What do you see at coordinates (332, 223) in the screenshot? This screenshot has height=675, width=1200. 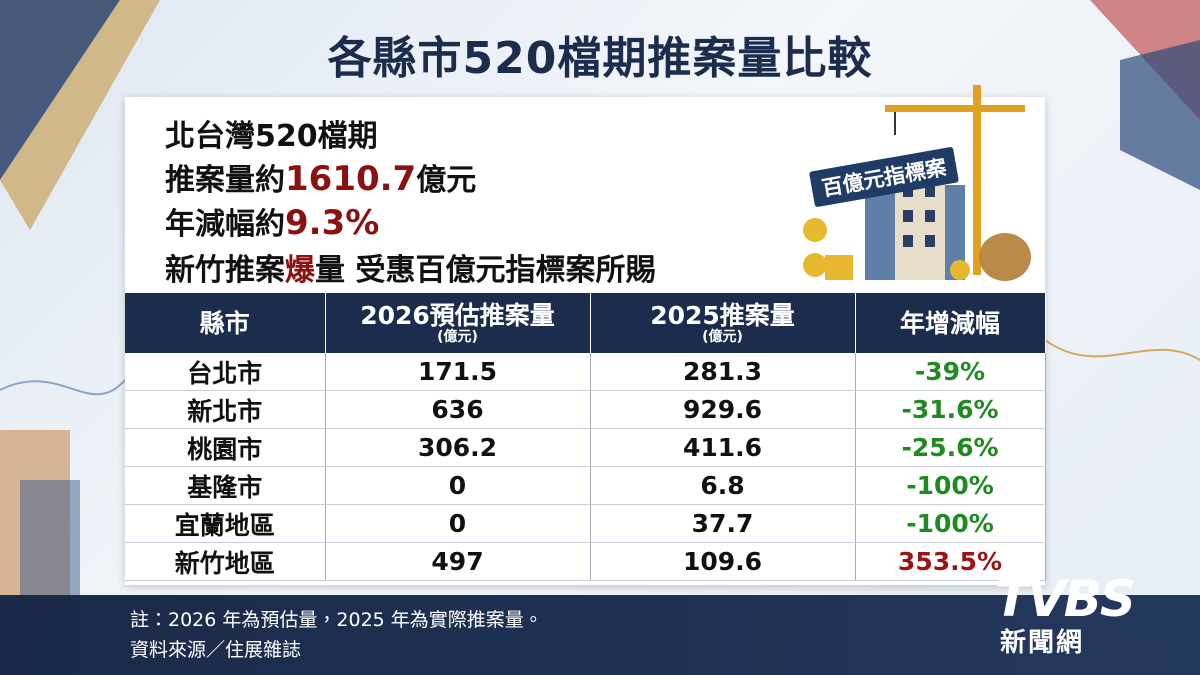 I see `rate: 9.3%` at bounding box center [332, 223].